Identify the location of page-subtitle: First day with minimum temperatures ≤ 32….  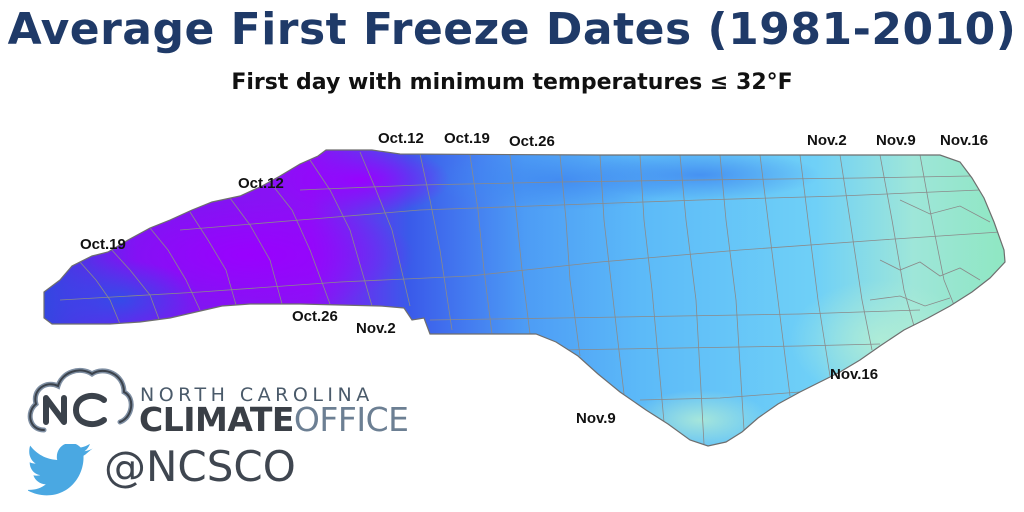
(512, 82).